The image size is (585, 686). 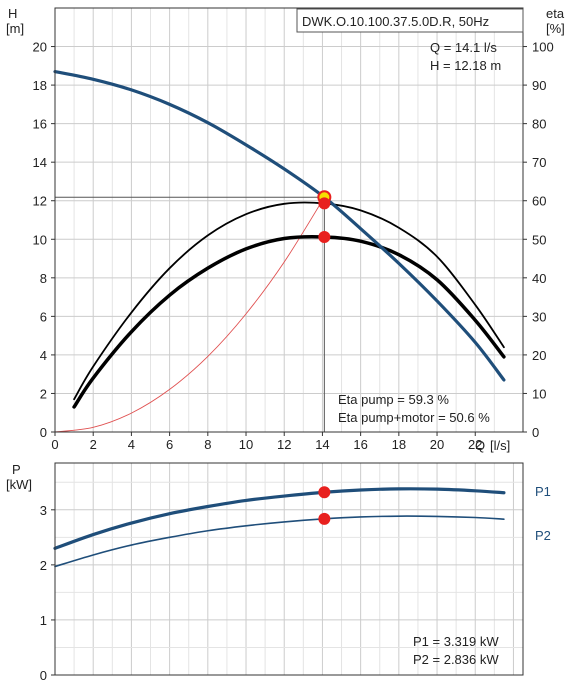 What do you see at coordinates (539, 239) in the screenshot?
I see `y2-tick-label: 50` at bounding box center [539, 239].